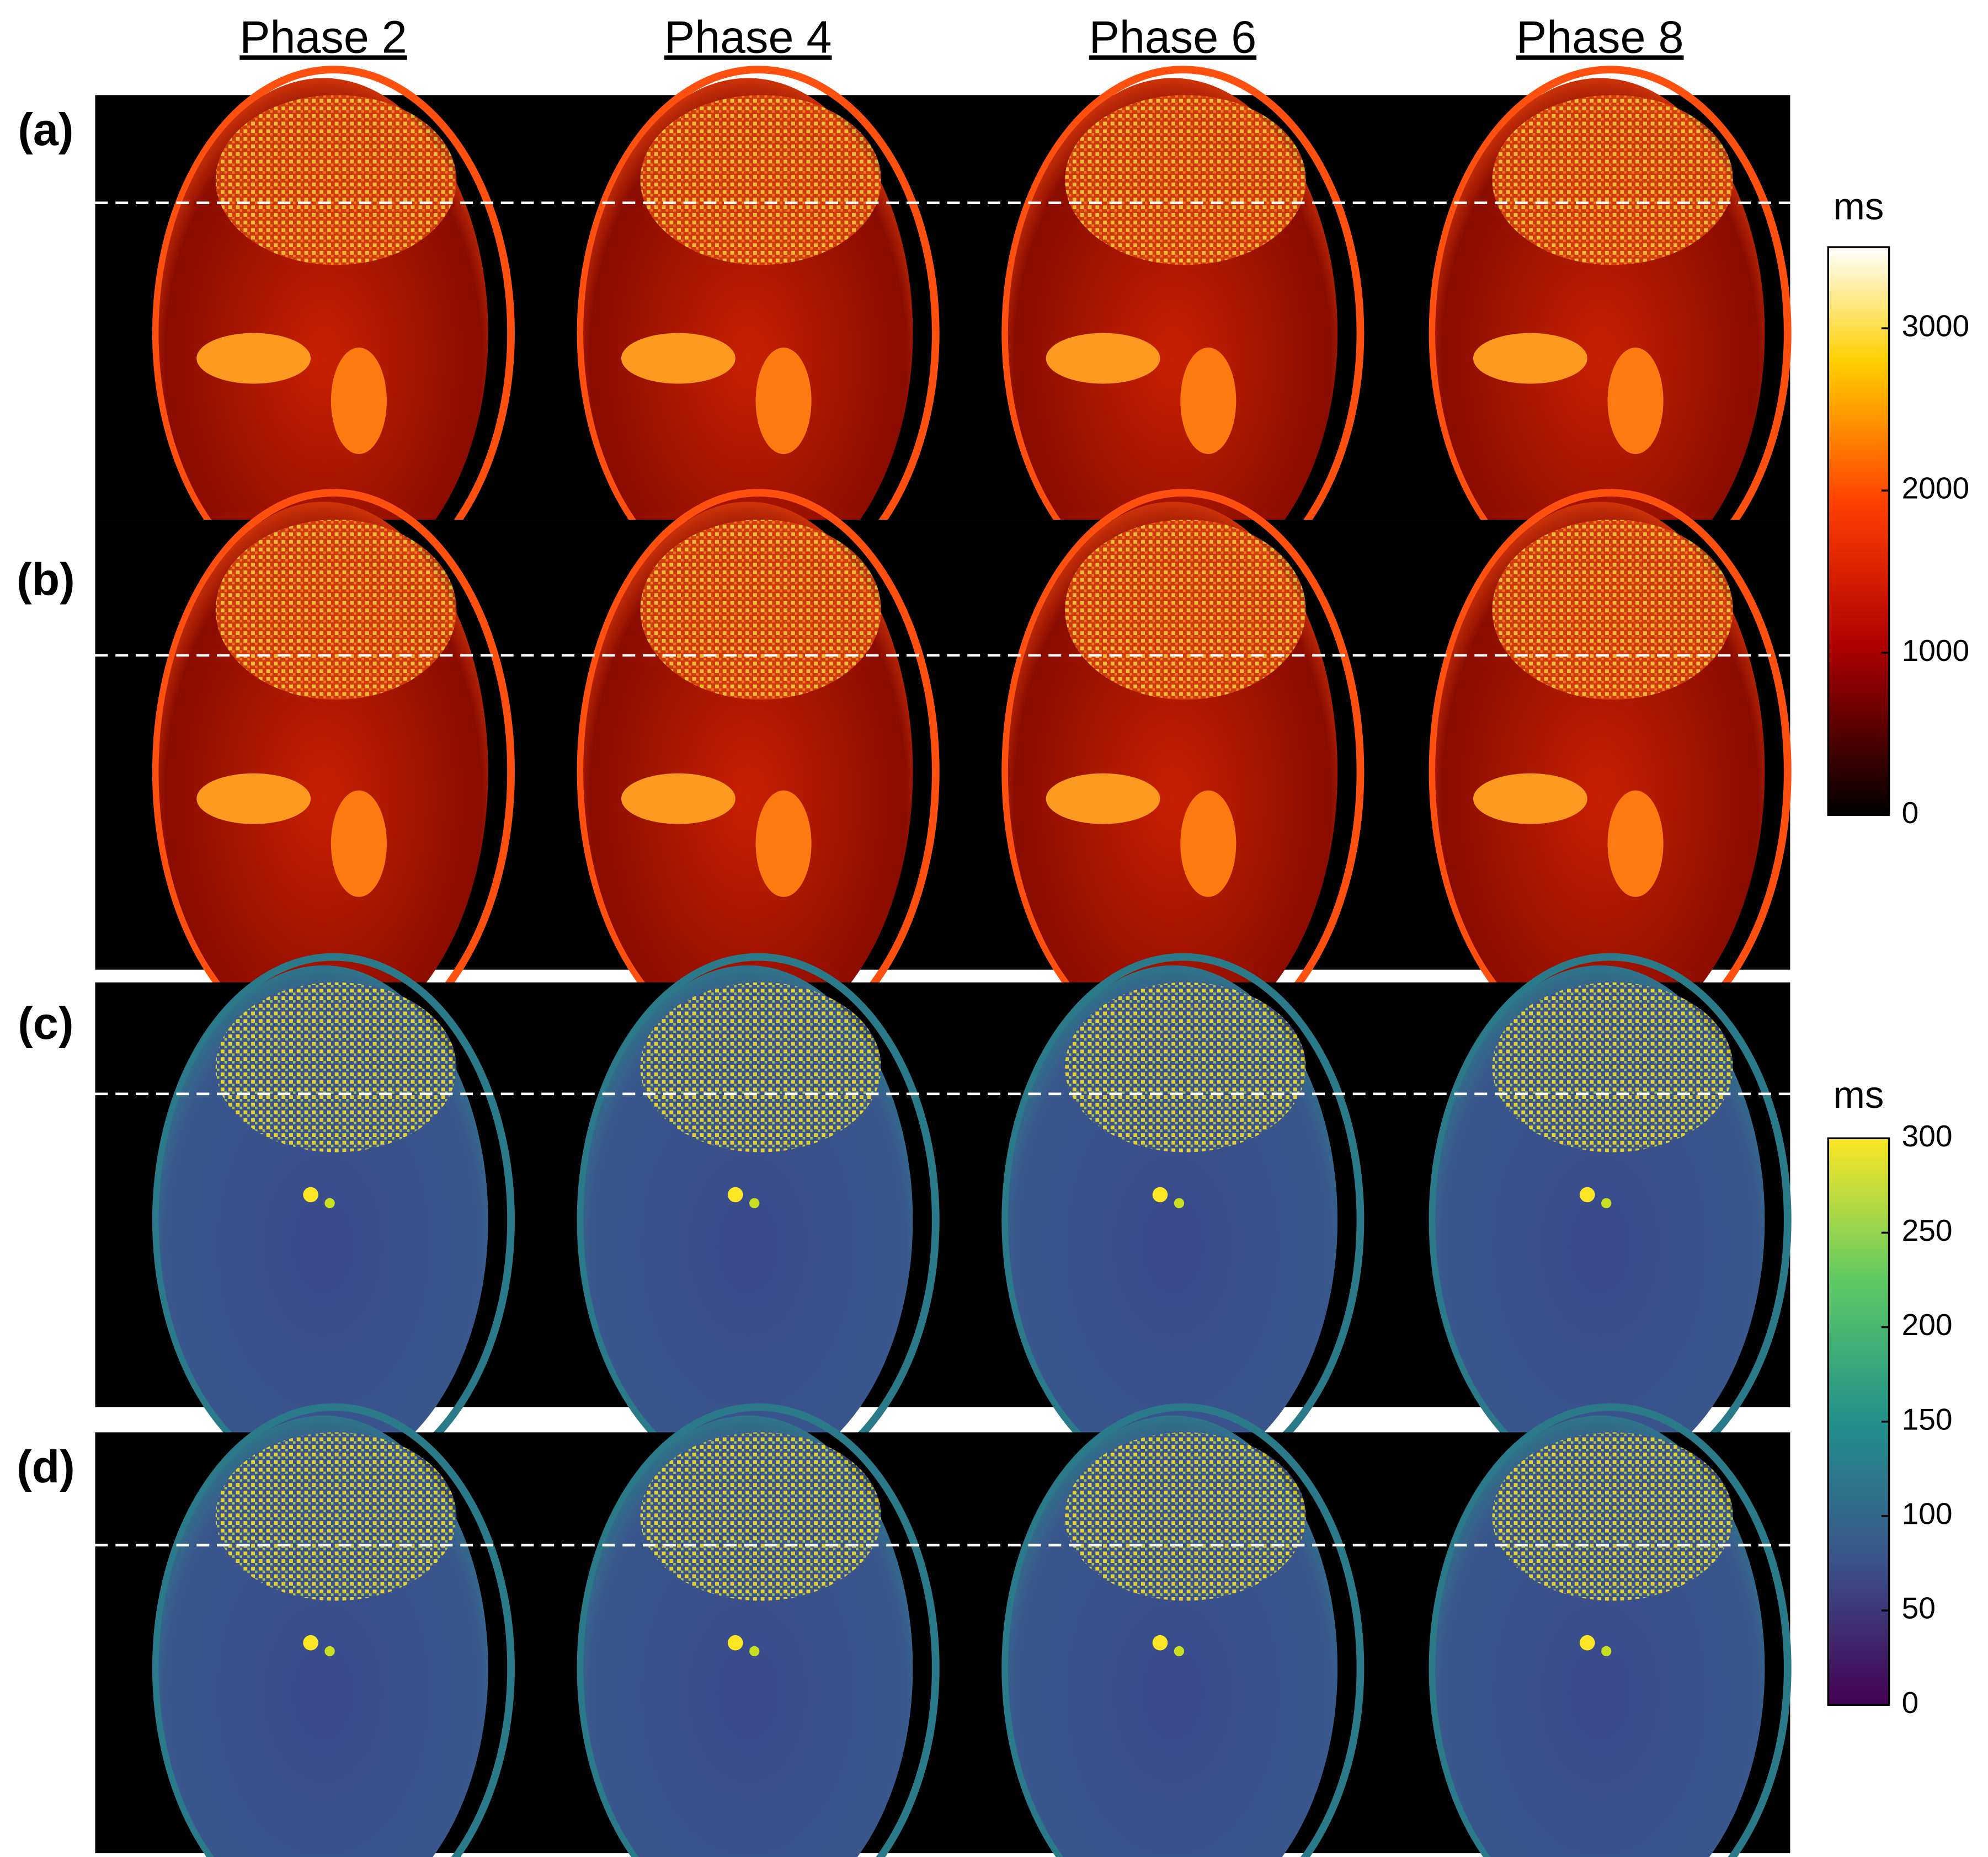 The width and height of the screenshot is (1988, 1857). I want to click on column-header: Phase 6, so click(1172, 36).